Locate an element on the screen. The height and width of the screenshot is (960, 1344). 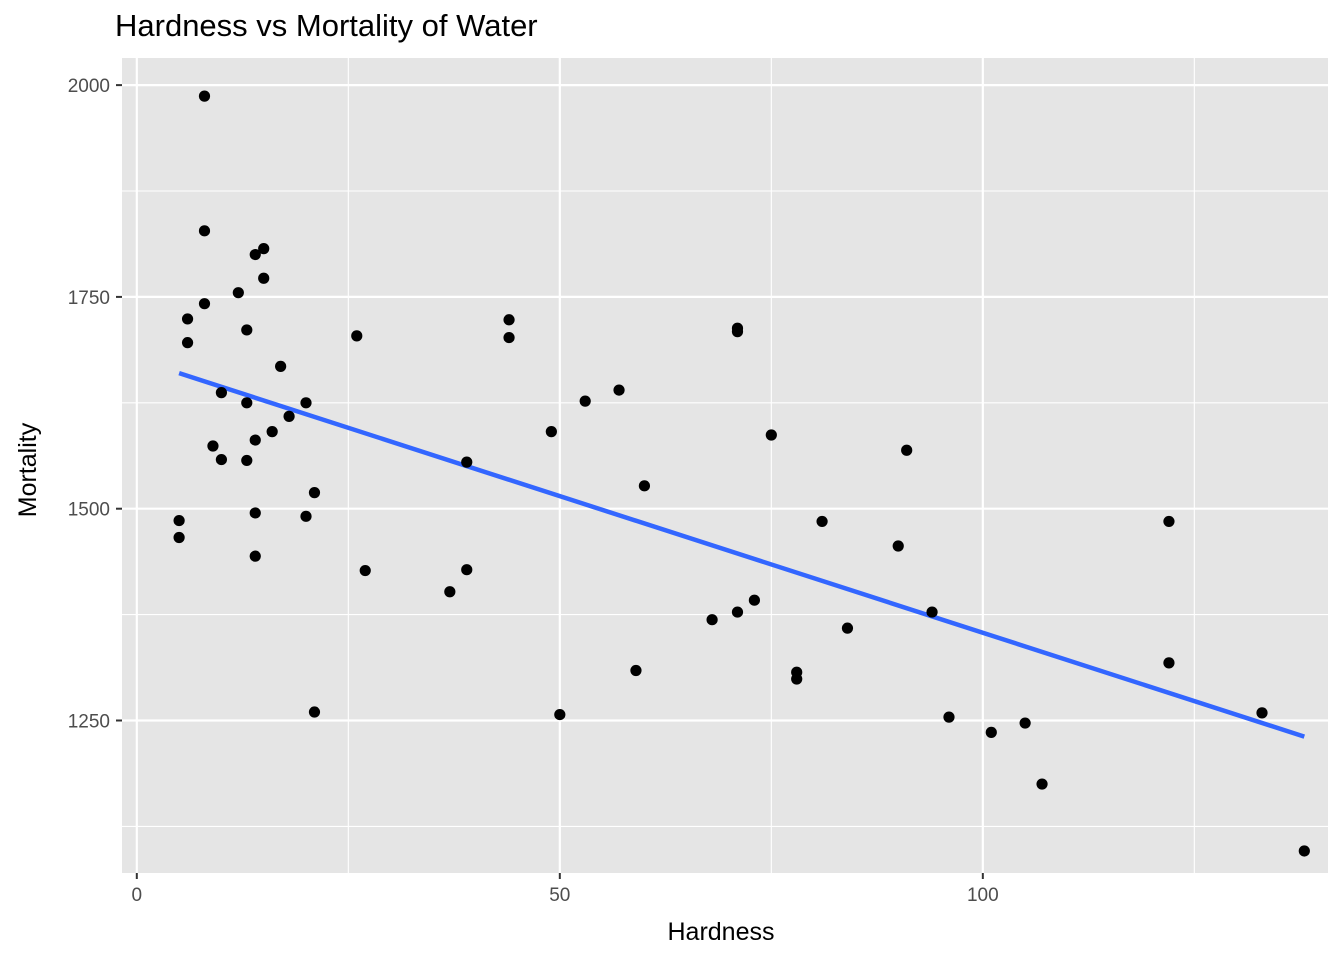
x-axis-title: Hardness is located at coordinates (721, 932).